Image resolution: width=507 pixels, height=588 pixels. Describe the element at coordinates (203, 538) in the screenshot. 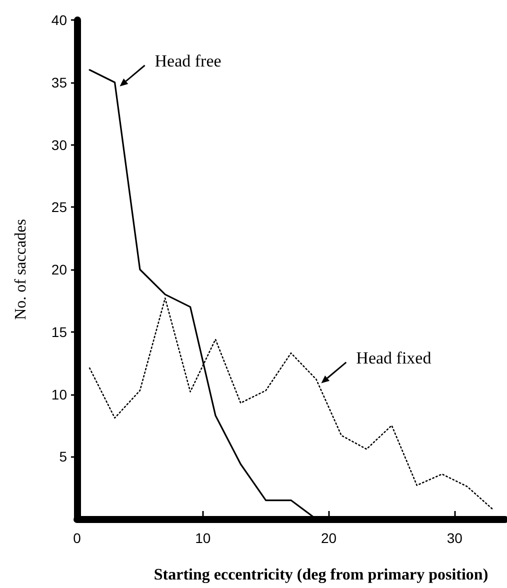

I see `x-tick-label: 10` at that location.